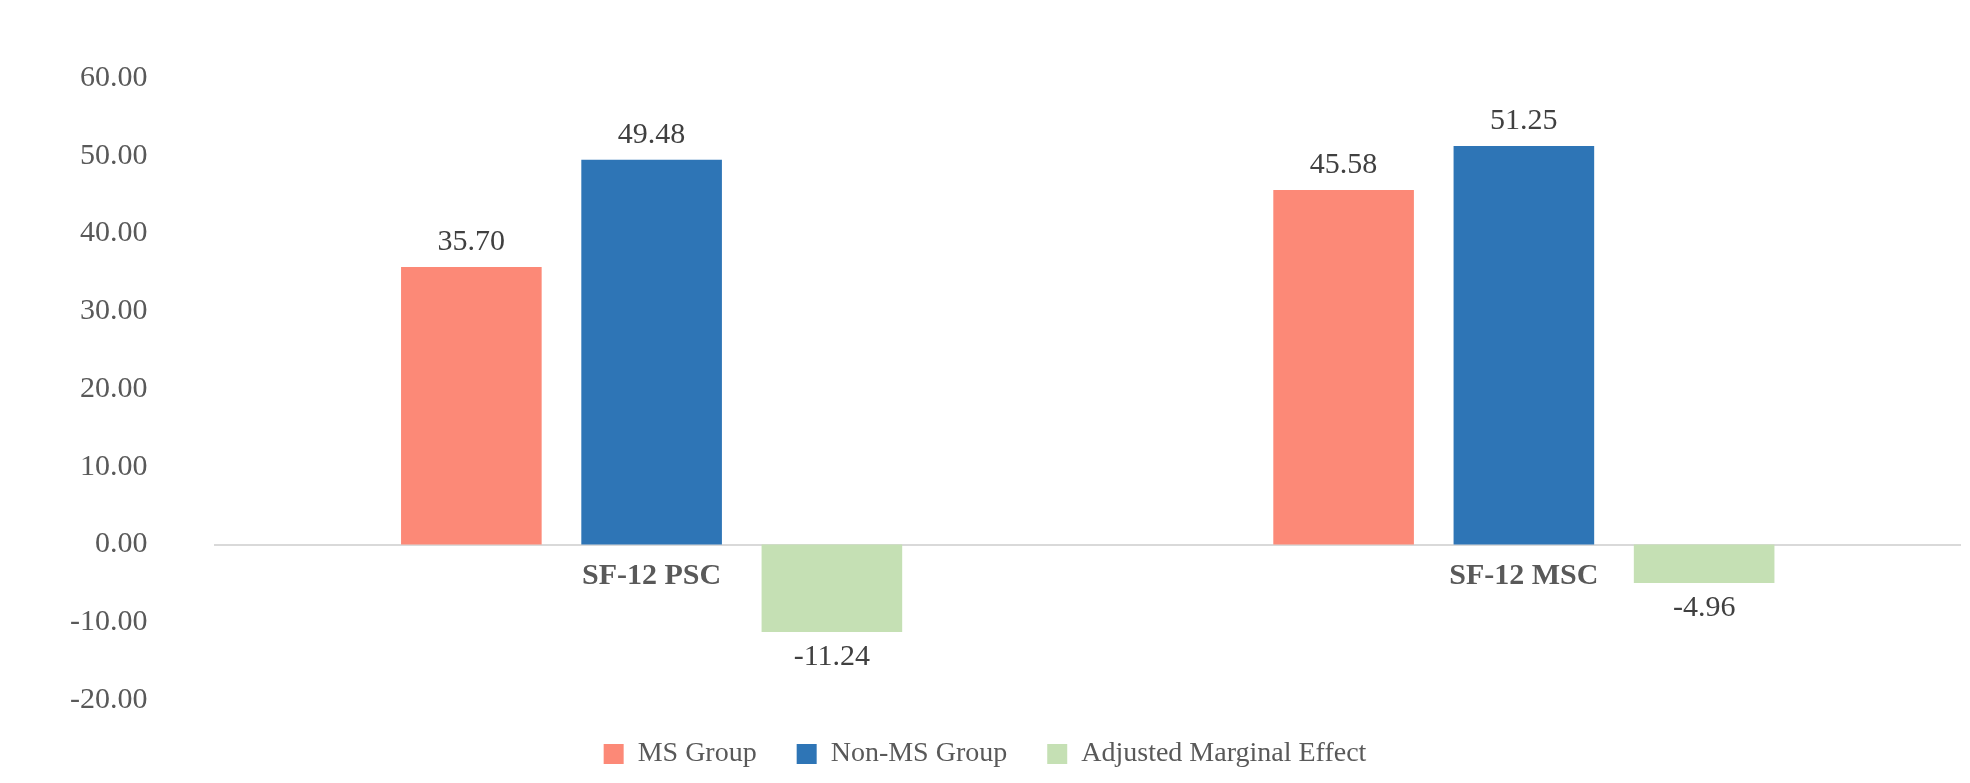 This screenshot has height=783, width=1970. I want to click on y-tick-label: 0.00, so click(121, 542).